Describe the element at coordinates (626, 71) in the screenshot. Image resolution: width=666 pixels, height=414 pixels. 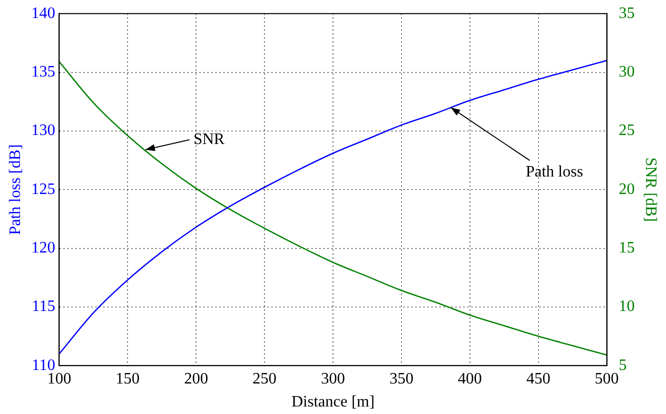
I see `y2-tick-label: 30` at that location.